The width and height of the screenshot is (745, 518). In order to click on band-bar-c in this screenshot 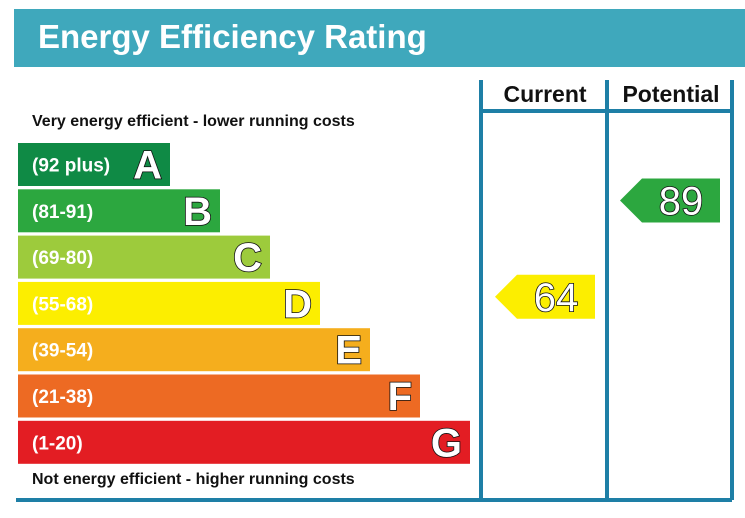, I will do `click(144, 257)`.